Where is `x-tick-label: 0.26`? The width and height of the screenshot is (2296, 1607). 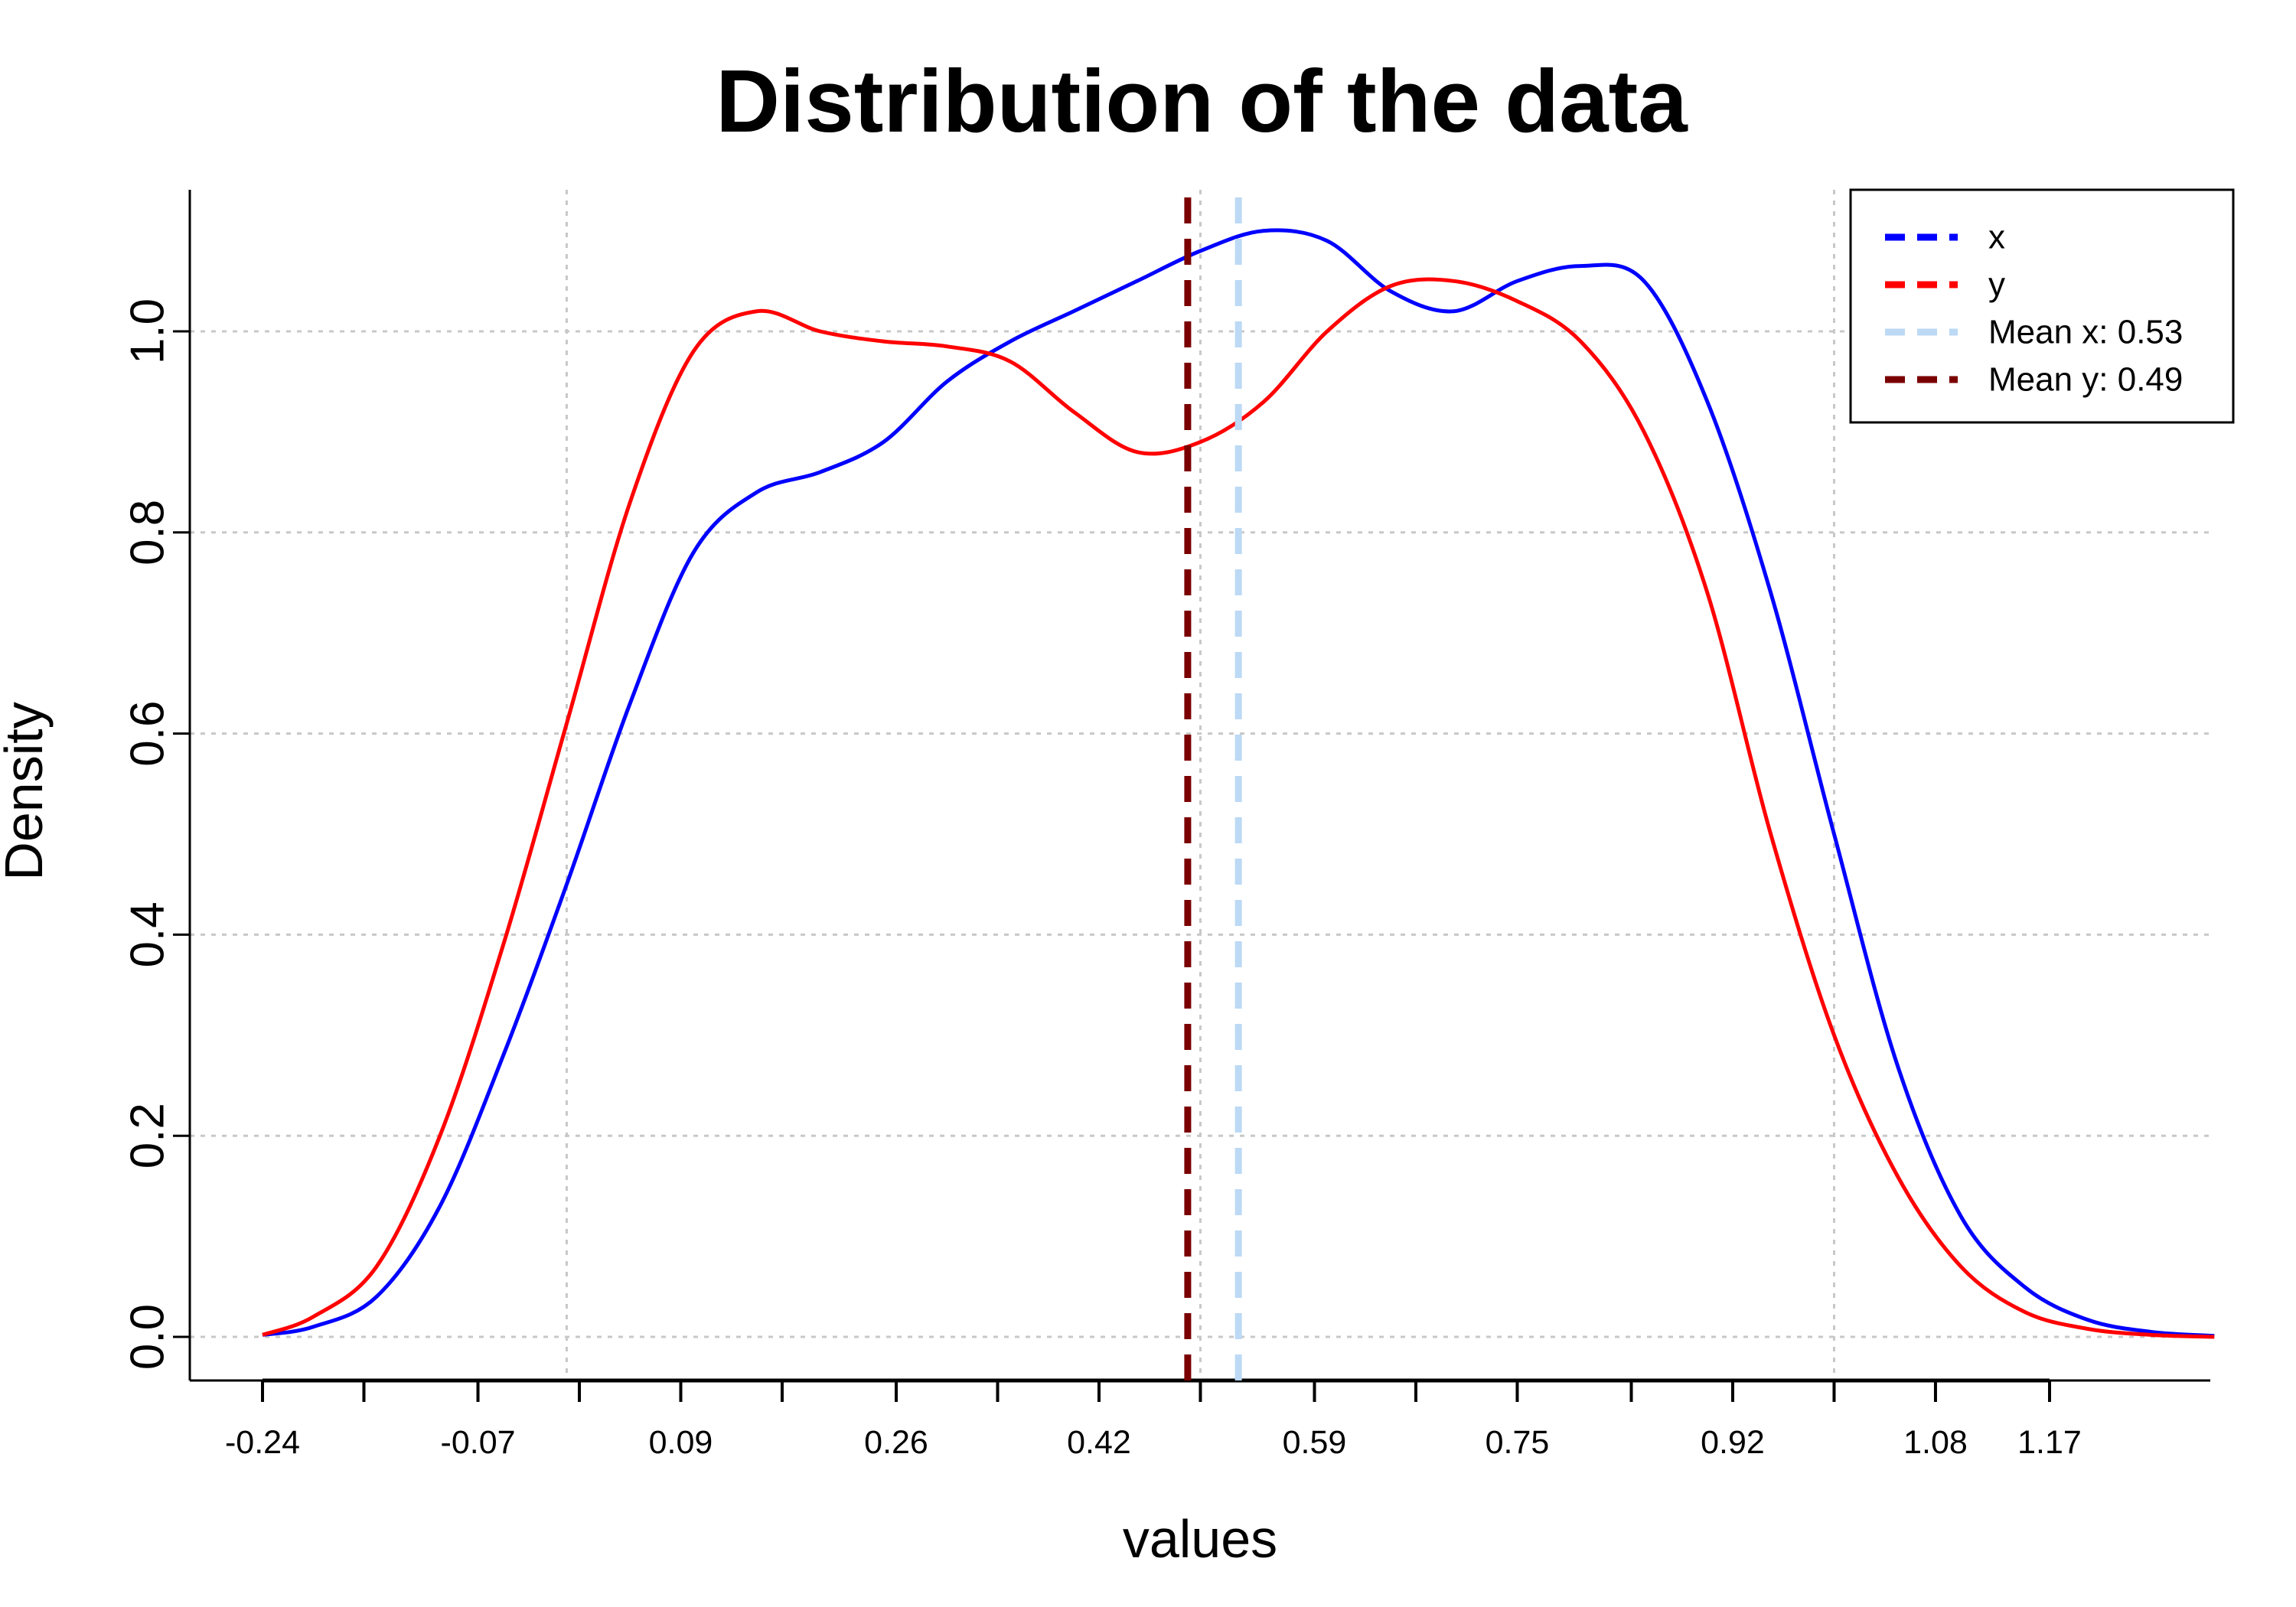
x-tick-label: 0.26 is located at coordinates (896, 1442).